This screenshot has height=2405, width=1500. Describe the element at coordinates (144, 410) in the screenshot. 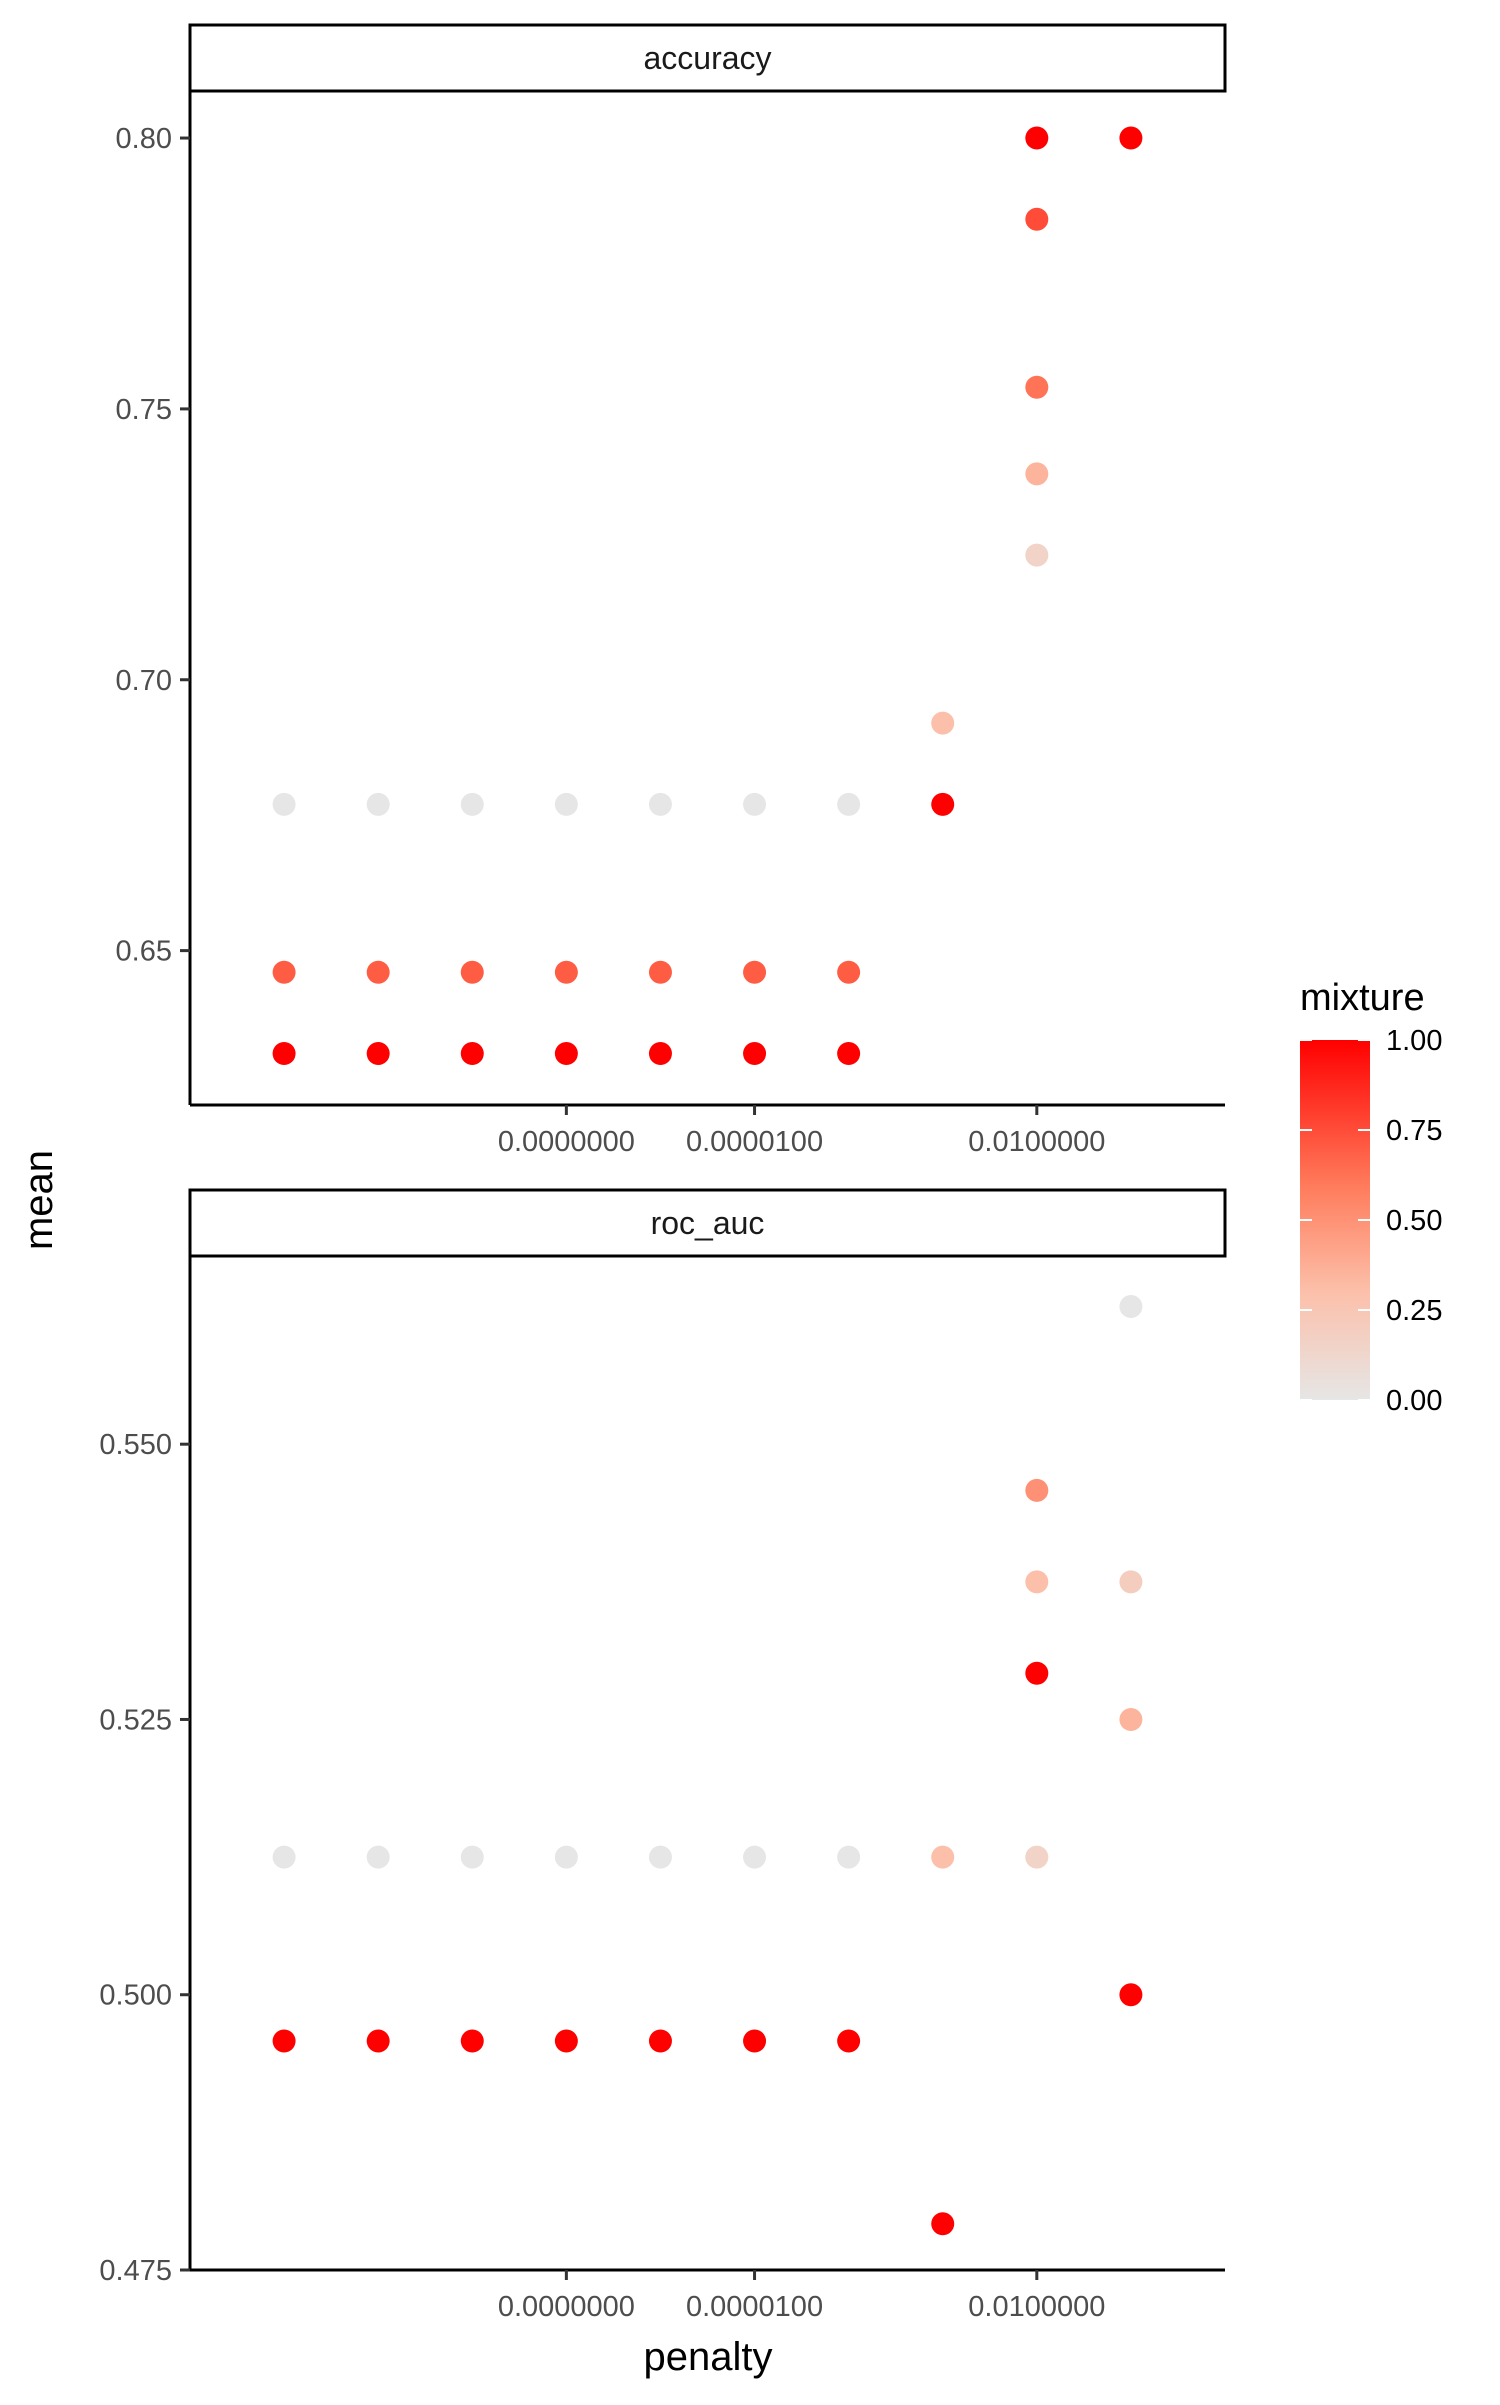

I see `y-tick-label: 0.75` at that location.